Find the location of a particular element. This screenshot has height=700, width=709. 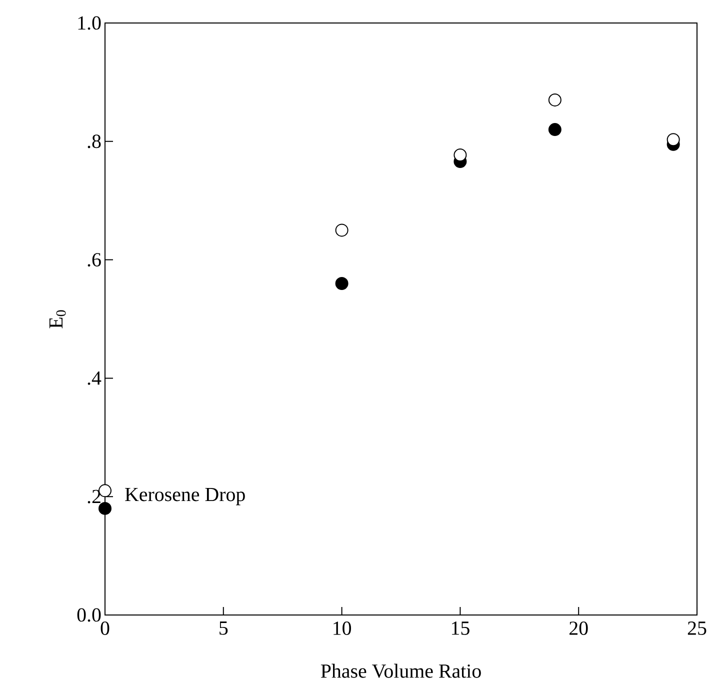

x-tick-label: 15 is located at coordinates (461, 628).